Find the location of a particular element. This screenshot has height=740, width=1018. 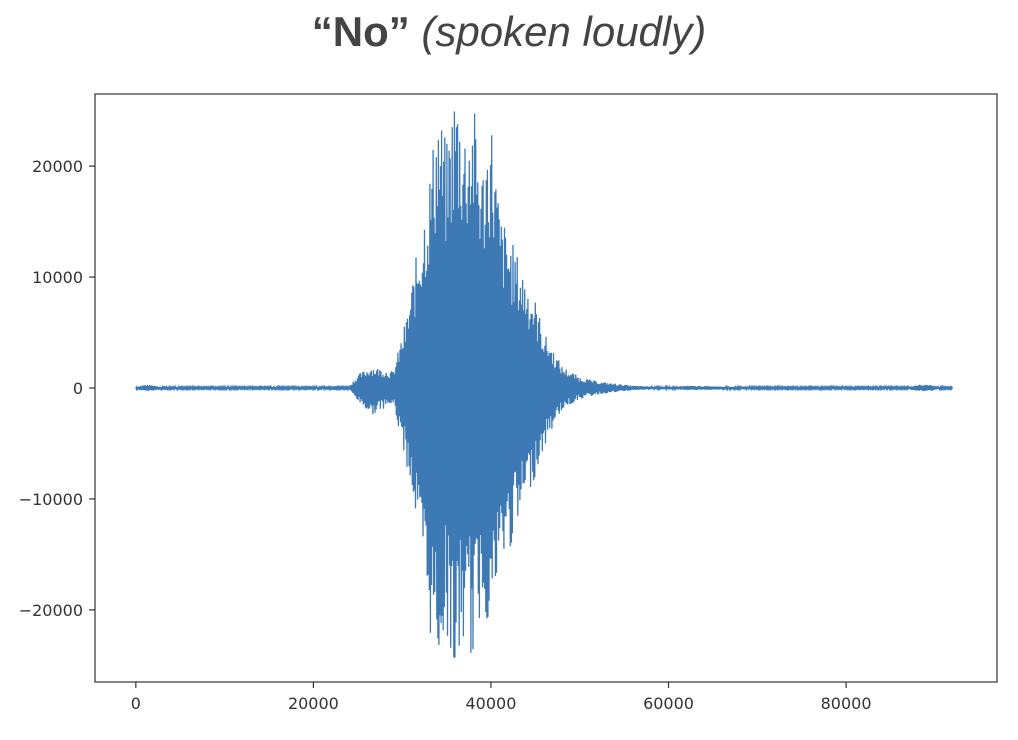

x-axis: 0 20000 40000 60000 80000 is located at coordinates (501, 697).